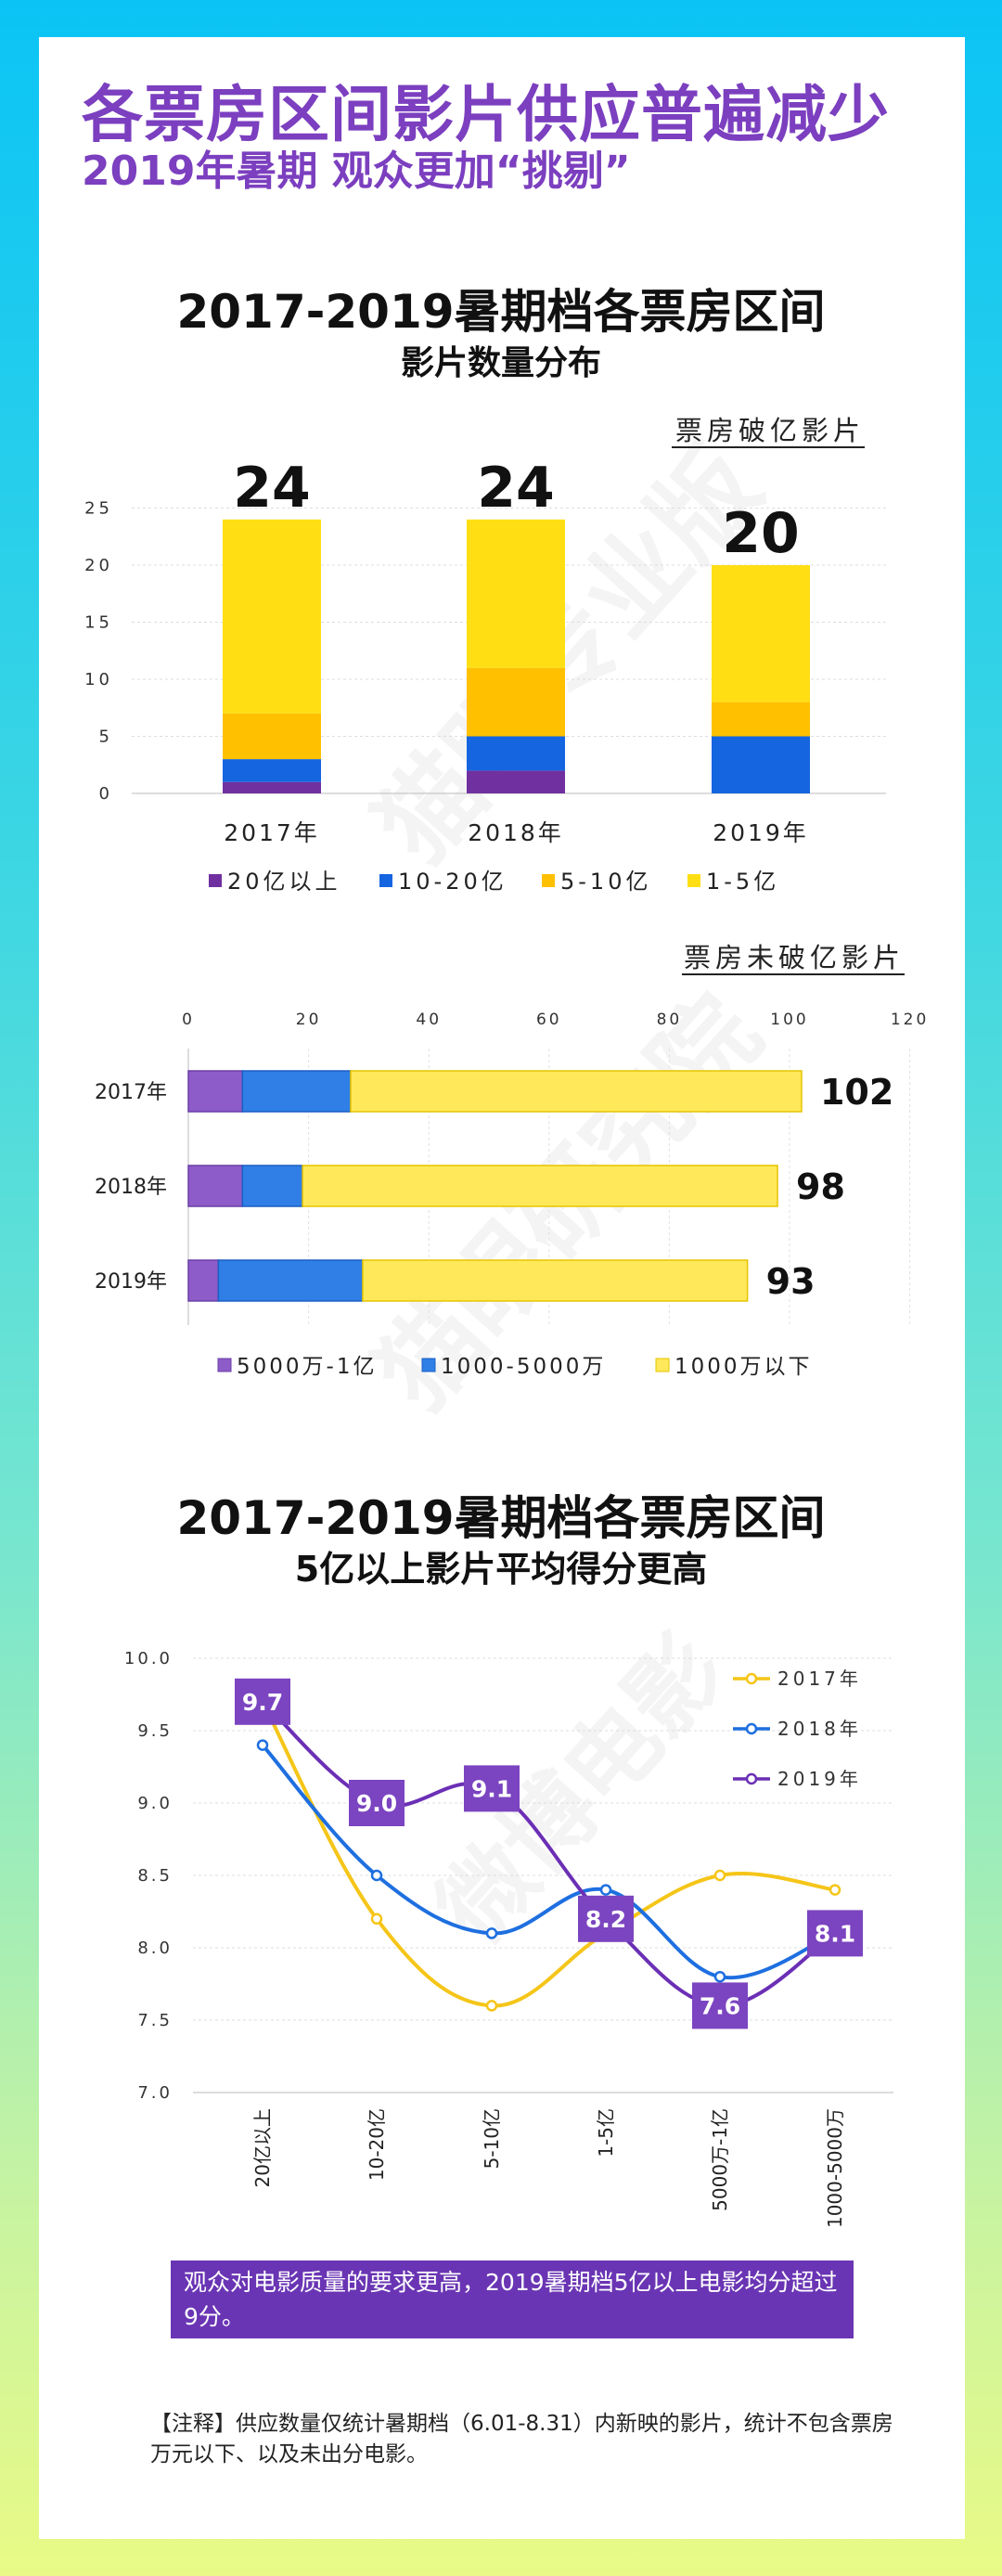  Describe the element at coordinates (606, 882) in the screenshot. I see `legend-label: 5-10亿` at that location.